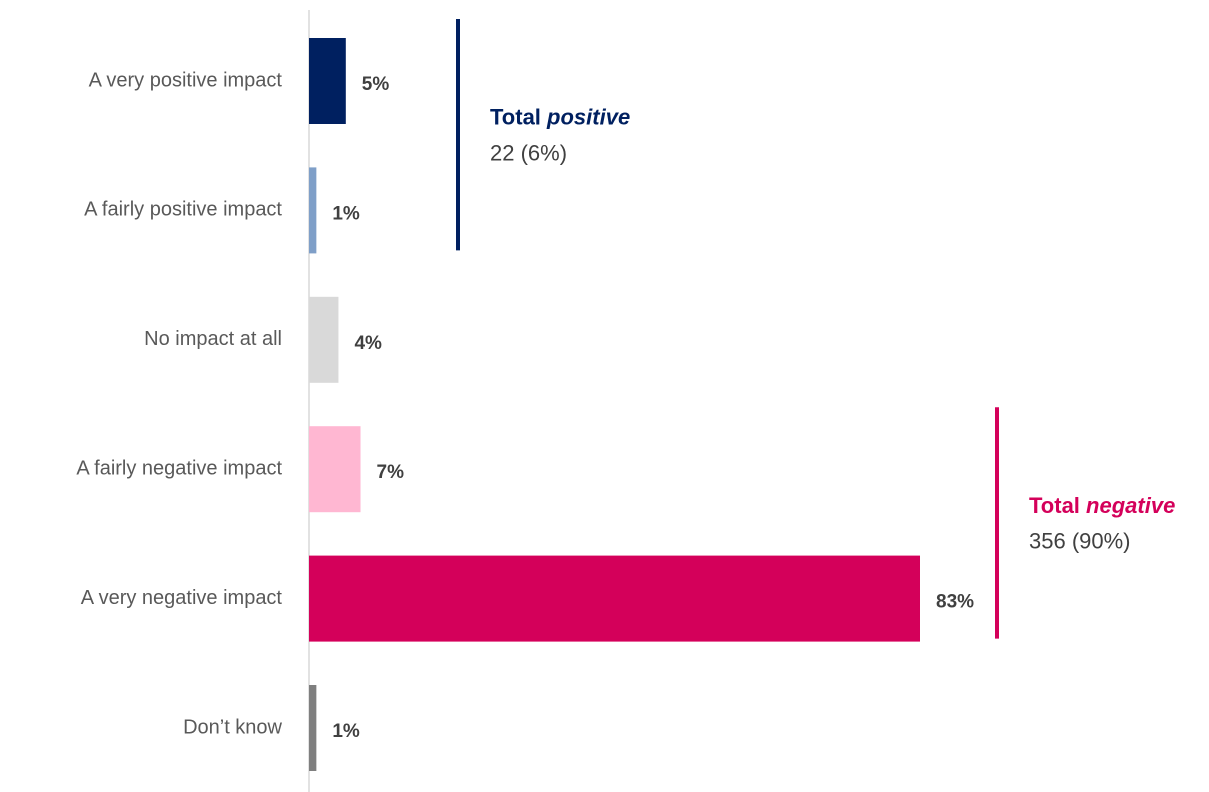 The width and height of the screenshot is (1209, 792). What do you see at coordinates (376, 84) in the screenshot?
I see `value-label: 5%` at bounding box center [376, 84].